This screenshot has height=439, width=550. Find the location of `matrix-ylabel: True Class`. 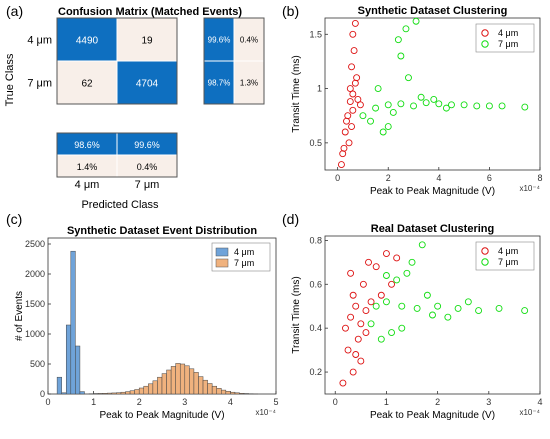

matrix-ylabel: True Class is located at coordinates (10, 79).